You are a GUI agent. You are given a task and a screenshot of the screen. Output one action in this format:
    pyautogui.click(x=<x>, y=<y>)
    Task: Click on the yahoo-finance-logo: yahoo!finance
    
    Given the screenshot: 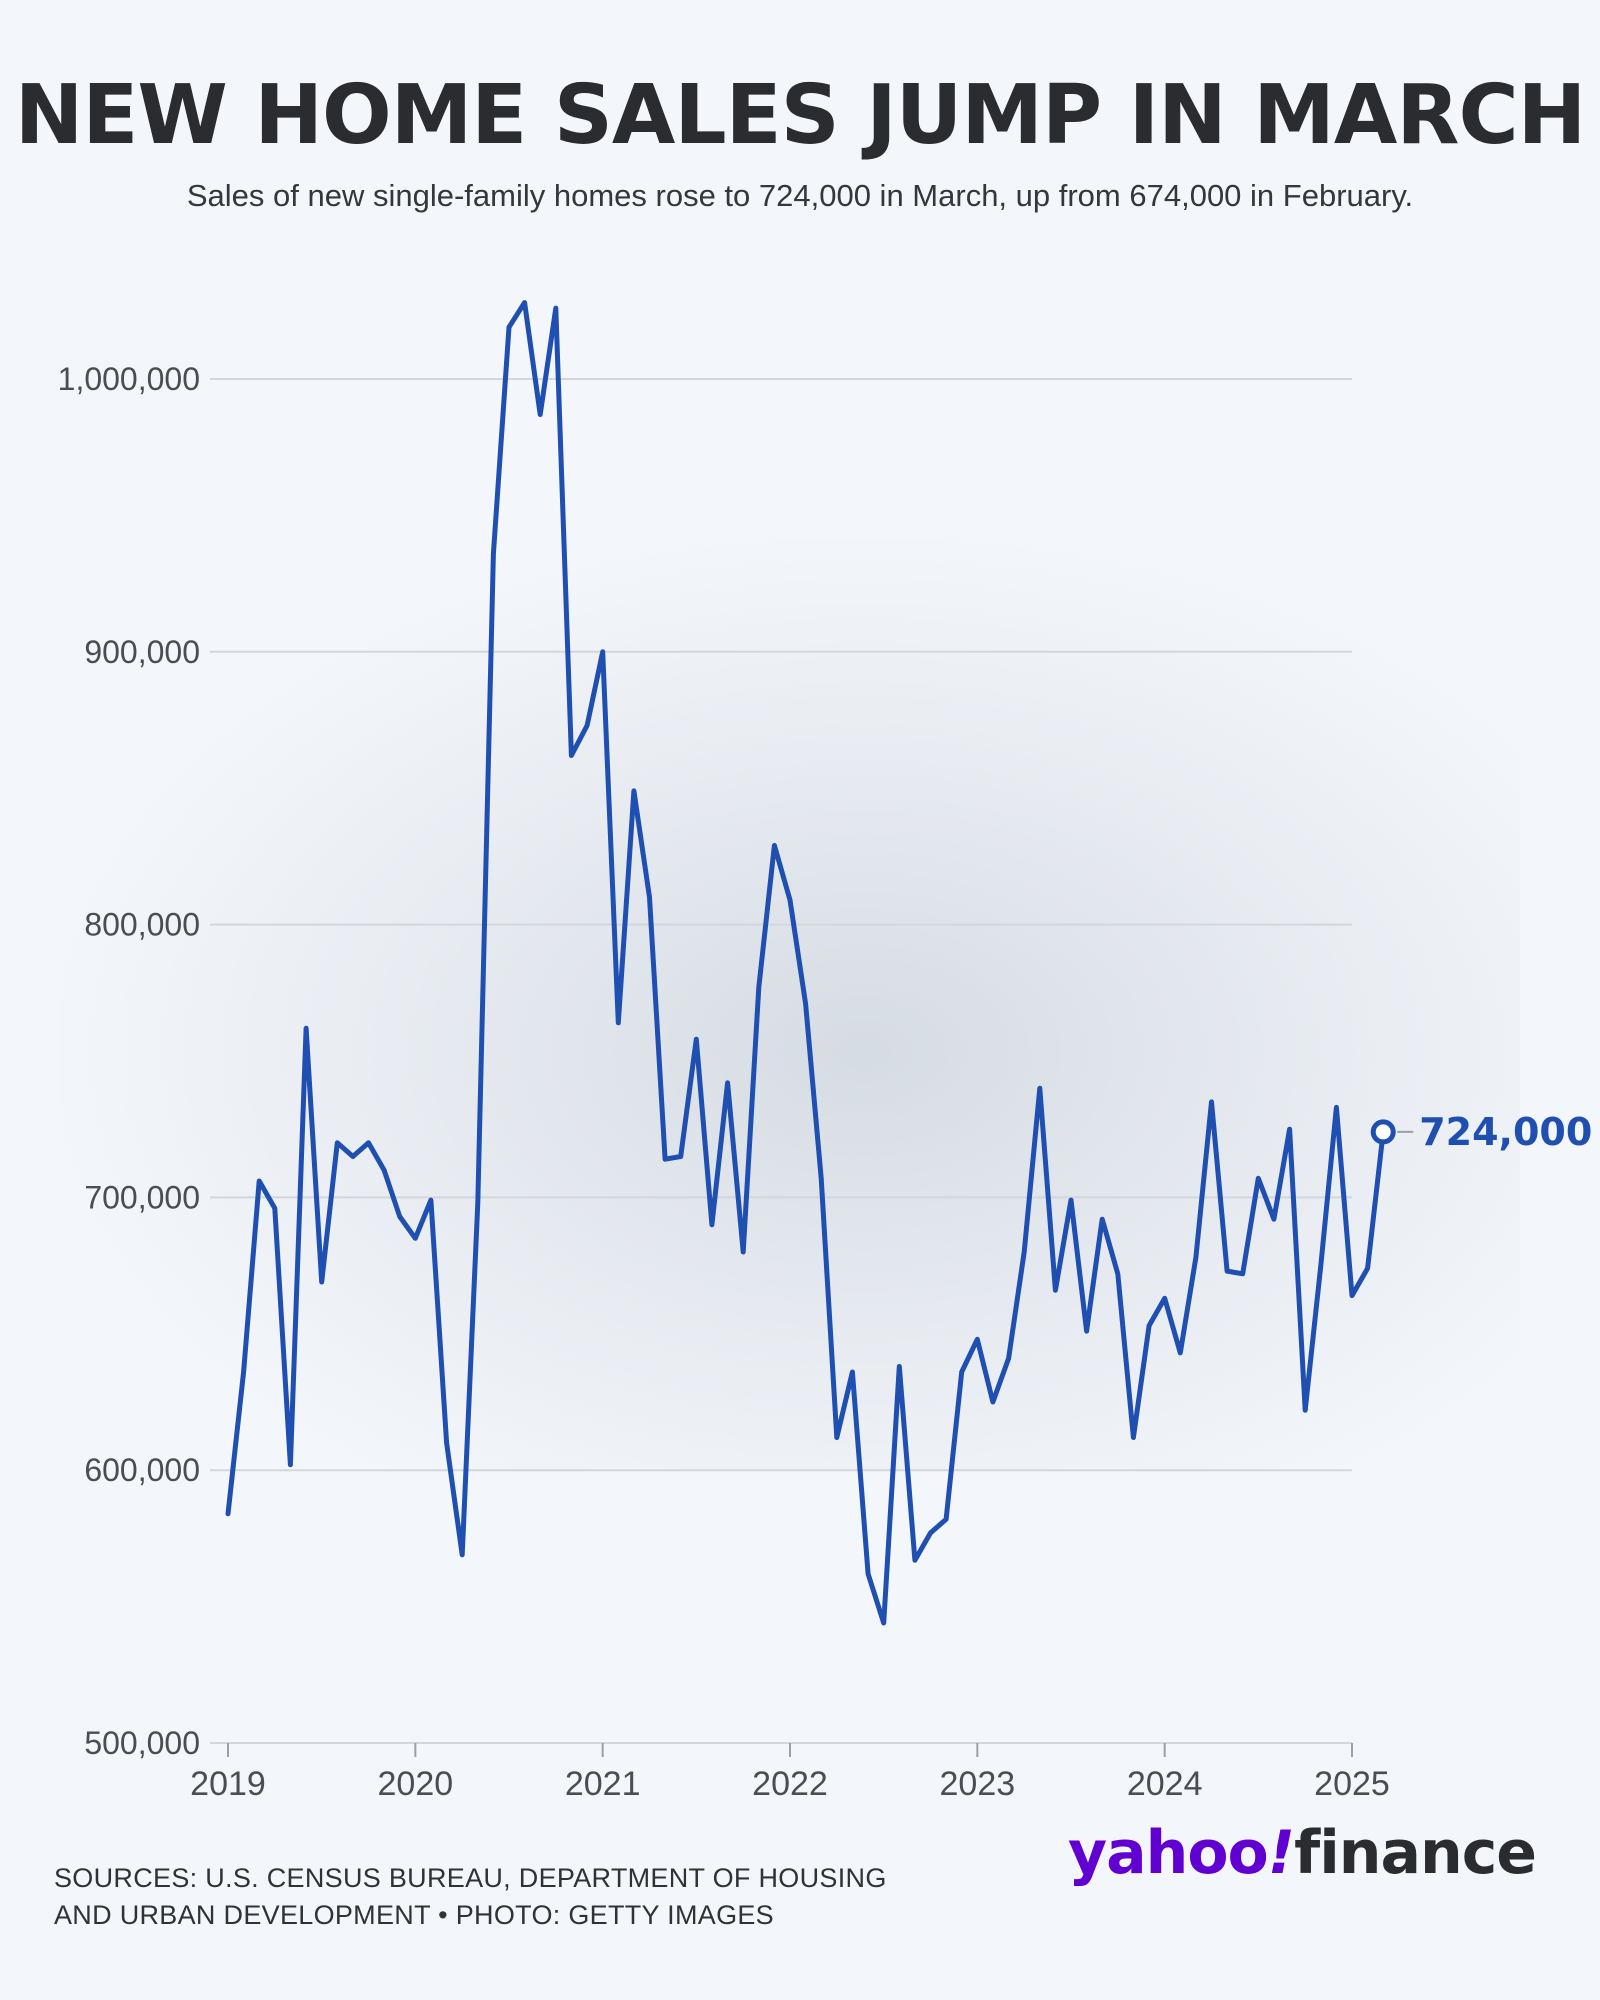 What is the action you would take?
    pyautogui.click(x=1302, y=1863)
    